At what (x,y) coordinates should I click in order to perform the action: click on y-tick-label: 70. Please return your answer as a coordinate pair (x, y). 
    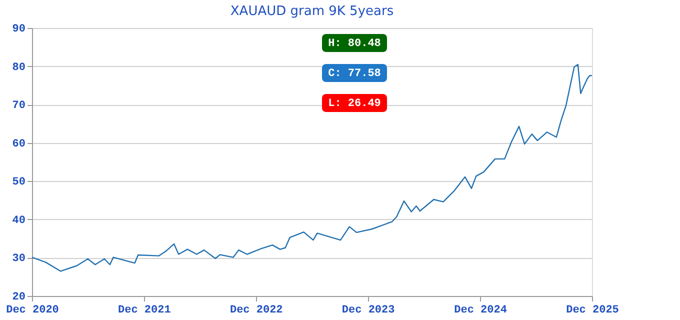
    Looking at the image, I should click on (19, 106).